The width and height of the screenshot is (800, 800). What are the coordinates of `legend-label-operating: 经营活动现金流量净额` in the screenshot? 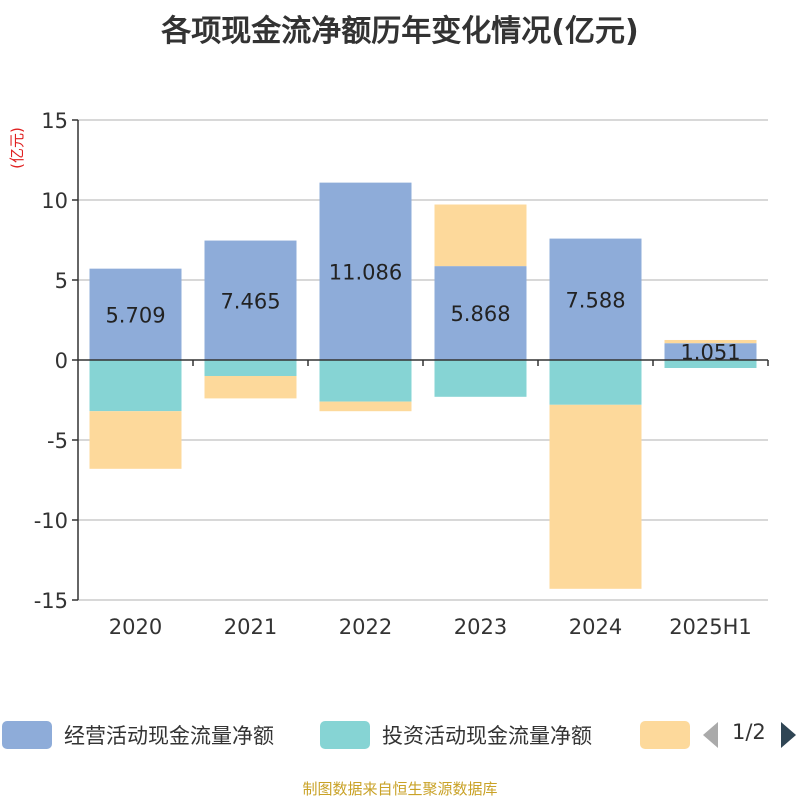 It's located at (169, 736).